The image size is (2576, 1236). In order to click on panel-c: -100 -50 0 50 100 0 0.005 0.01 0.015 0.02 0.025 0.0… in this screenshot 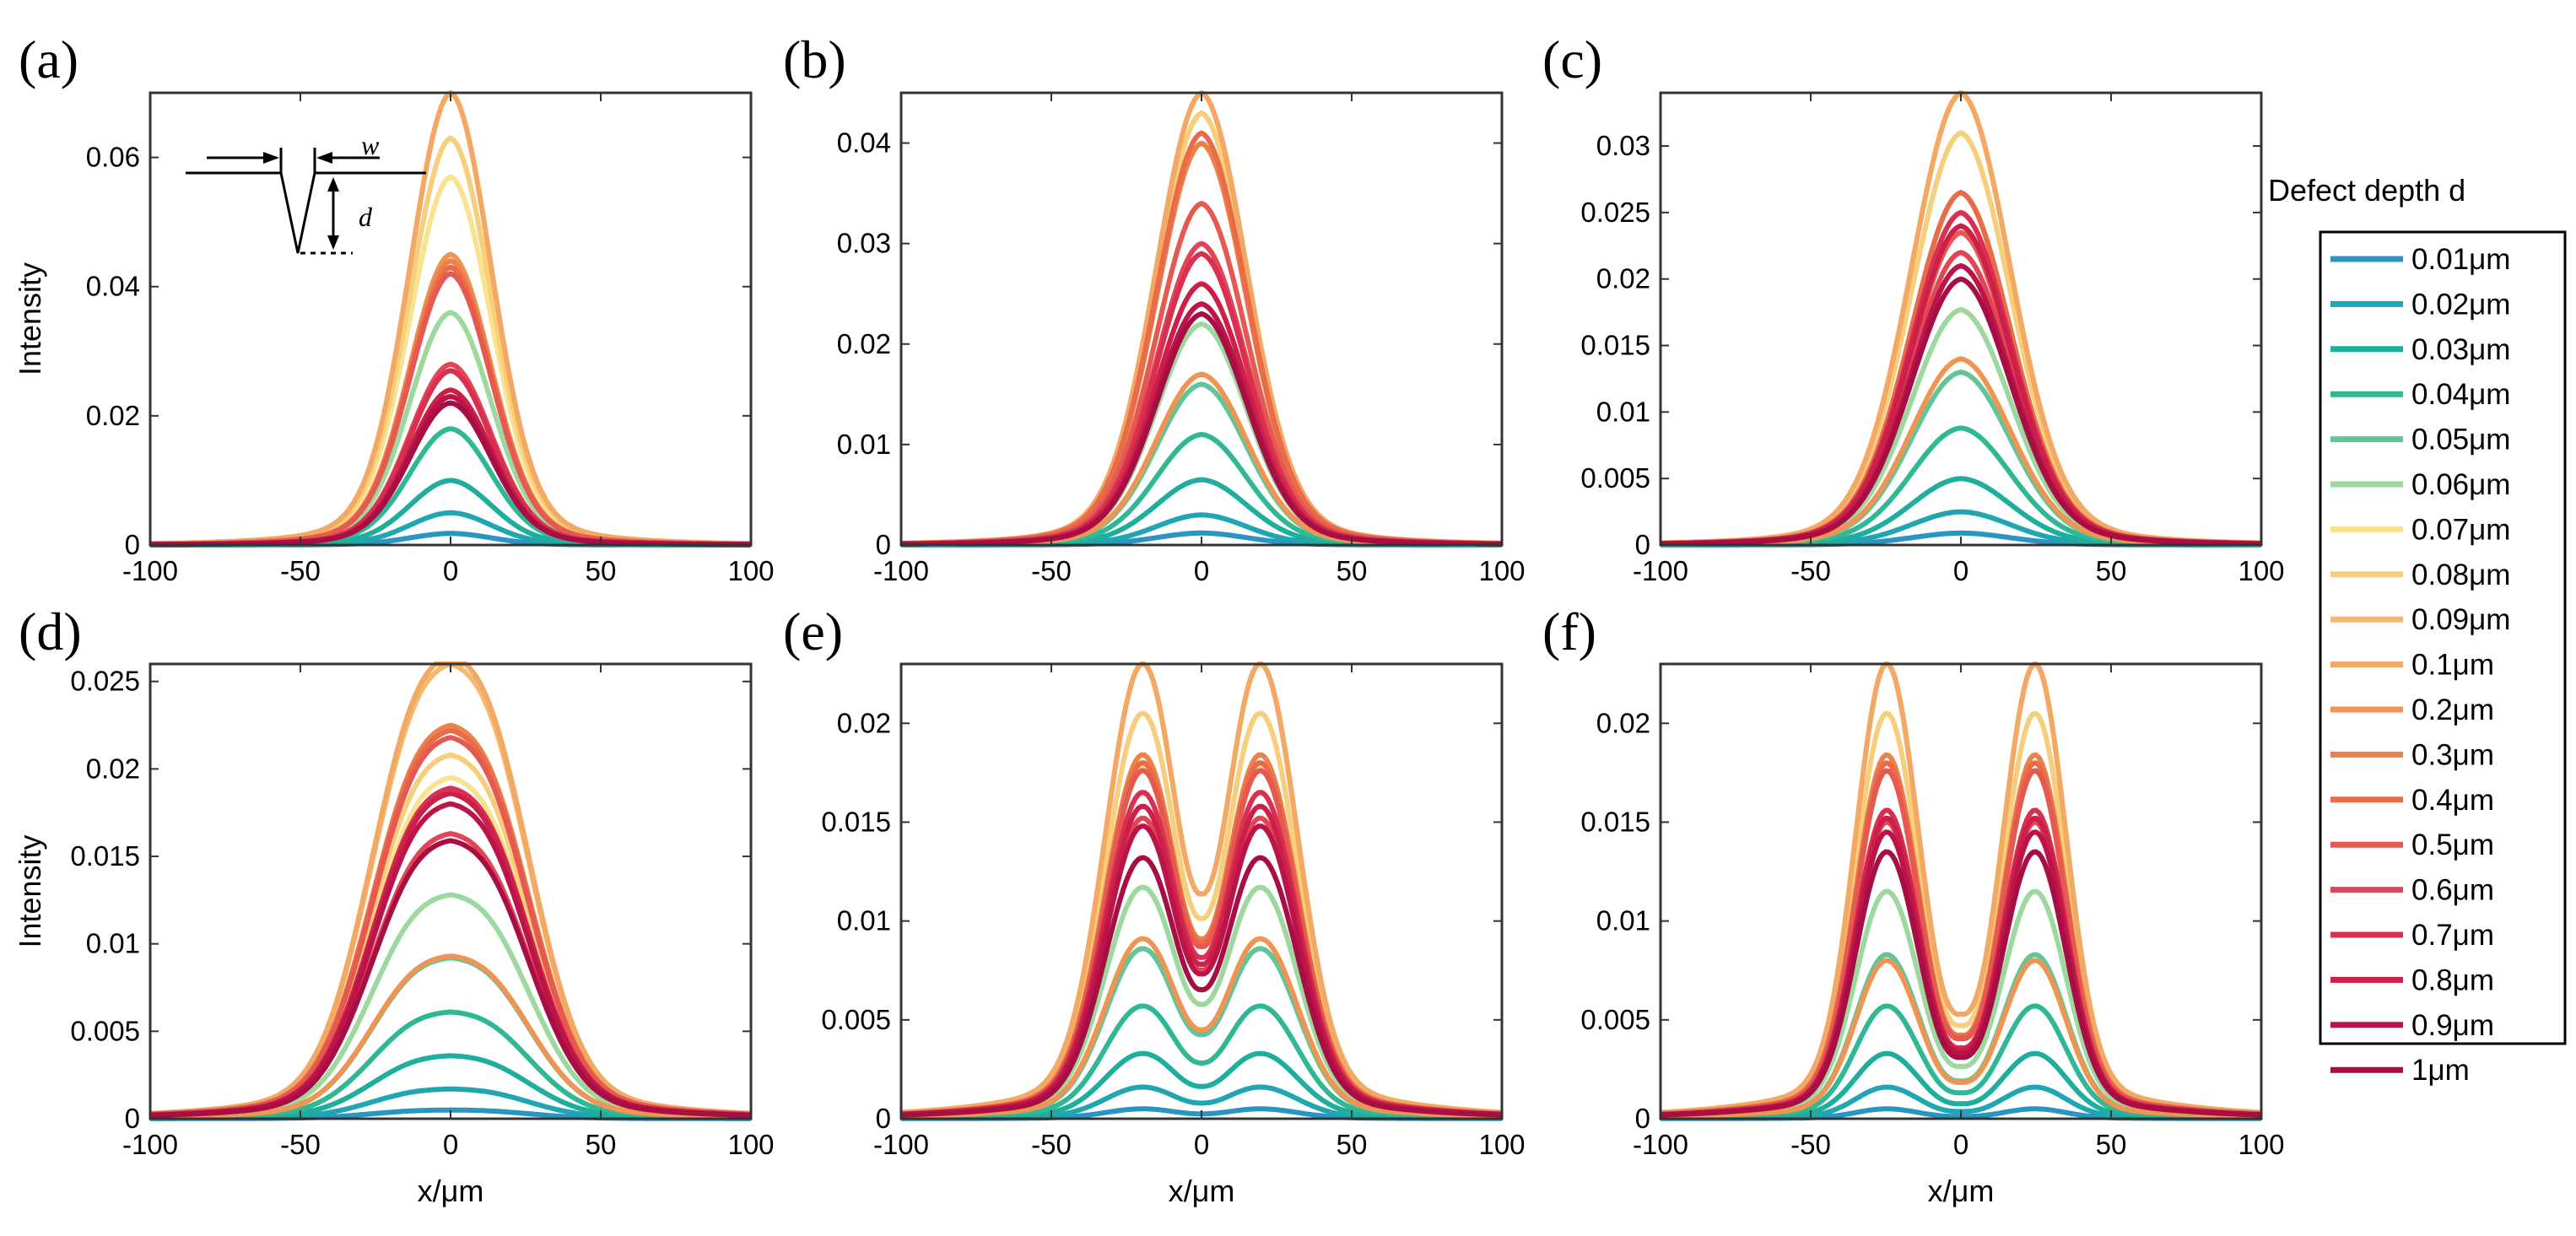, I will do `click(1913, 308)`.